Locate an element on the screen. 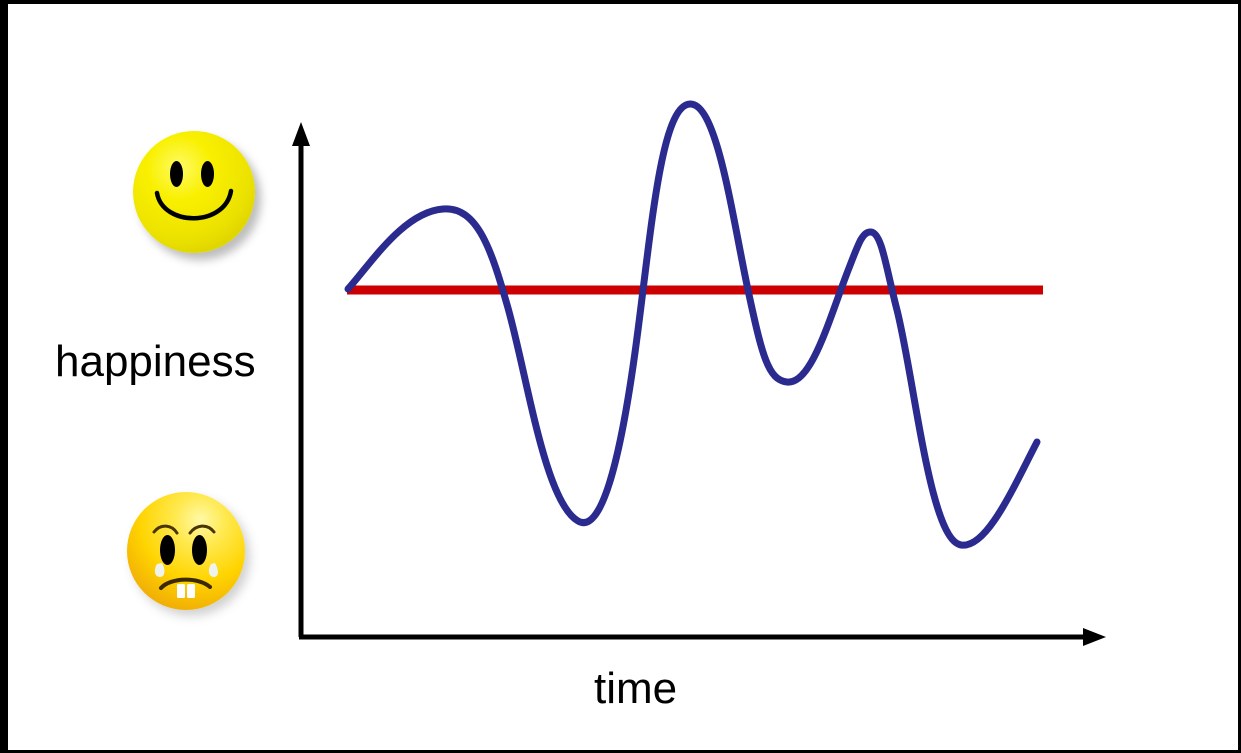  happy-face-icon is located at coordinates (194, 192).